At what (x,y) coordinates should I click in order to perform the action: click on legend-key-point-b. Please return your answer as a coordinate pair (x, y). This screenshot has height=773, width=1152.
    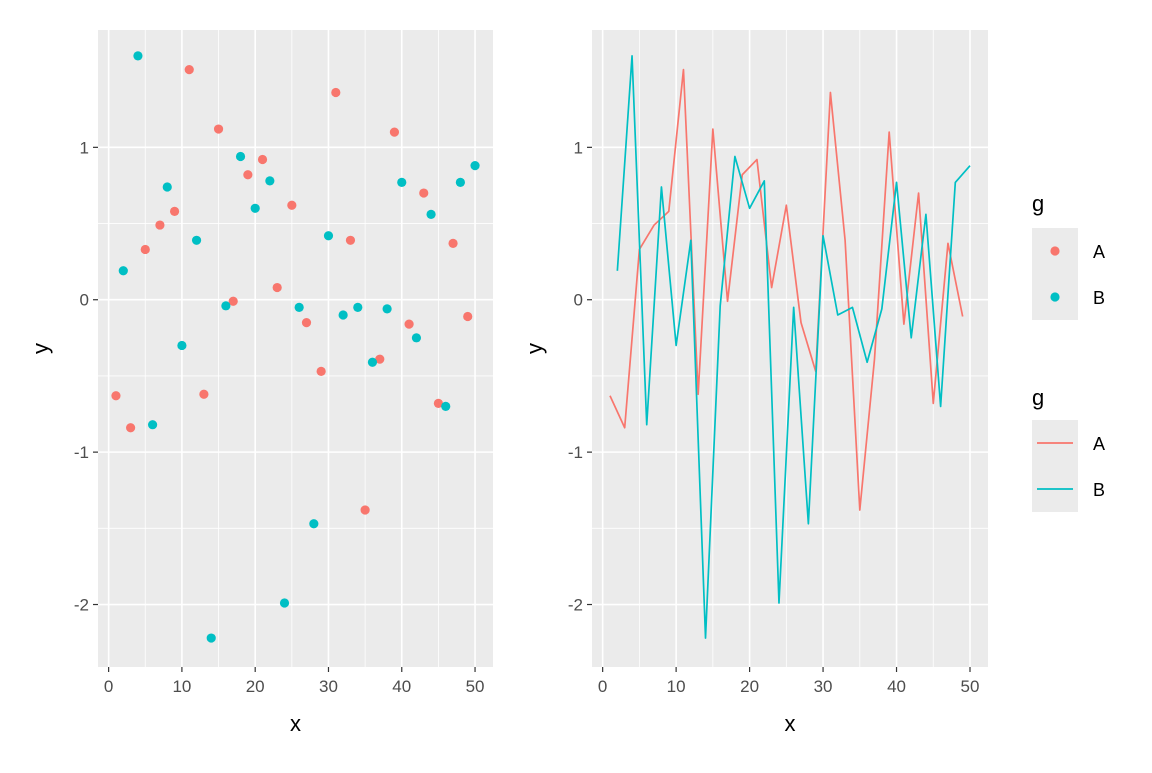
    Looking at the image, I should click on (1055, 297).